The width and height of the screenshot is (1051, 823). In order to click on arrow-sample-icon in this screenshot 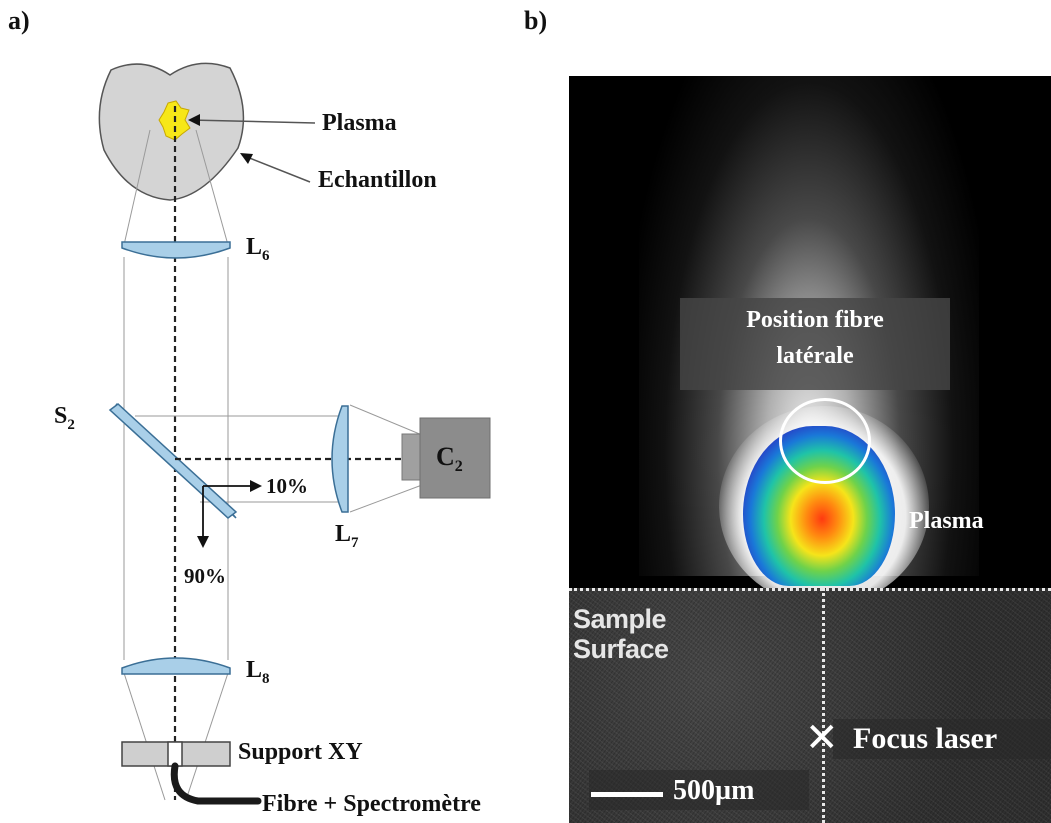, I will do `click(246, 158)`.